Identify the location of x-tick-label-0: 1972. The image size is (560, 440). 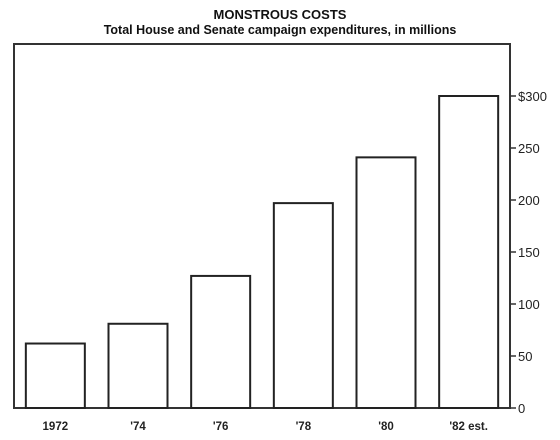
(56, 427).